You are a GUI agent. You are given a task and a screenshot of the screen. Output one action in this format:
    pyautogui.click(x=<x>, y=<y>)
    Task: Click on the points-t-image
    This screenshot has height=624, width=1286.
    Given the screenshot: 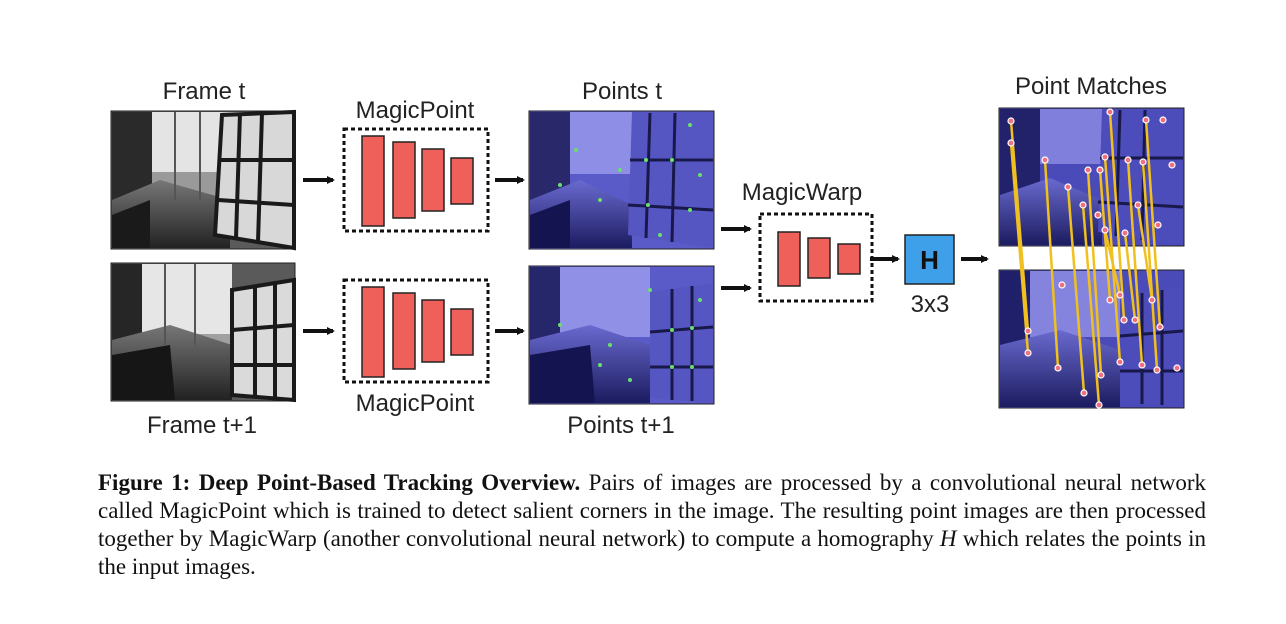 What is the action you would take?
    pyautogui.click(x=621, y=180)
    